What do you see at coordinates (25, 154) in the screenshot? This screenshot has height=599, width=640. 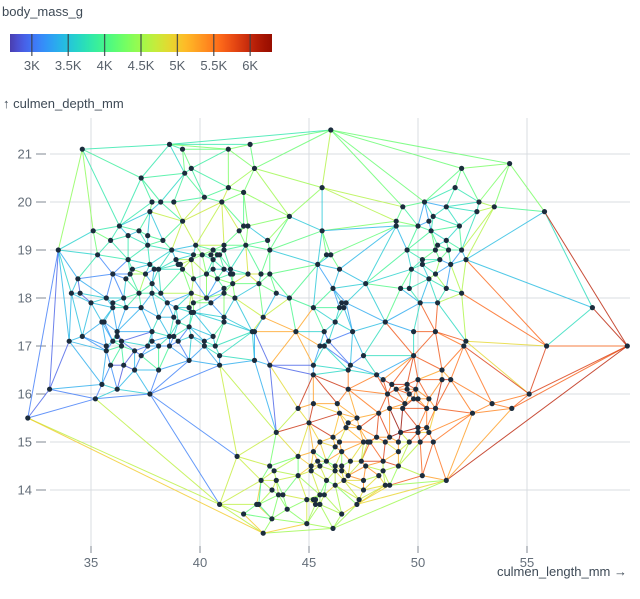 I see `y-tick-label: 21` at bounding box center [25, 154].